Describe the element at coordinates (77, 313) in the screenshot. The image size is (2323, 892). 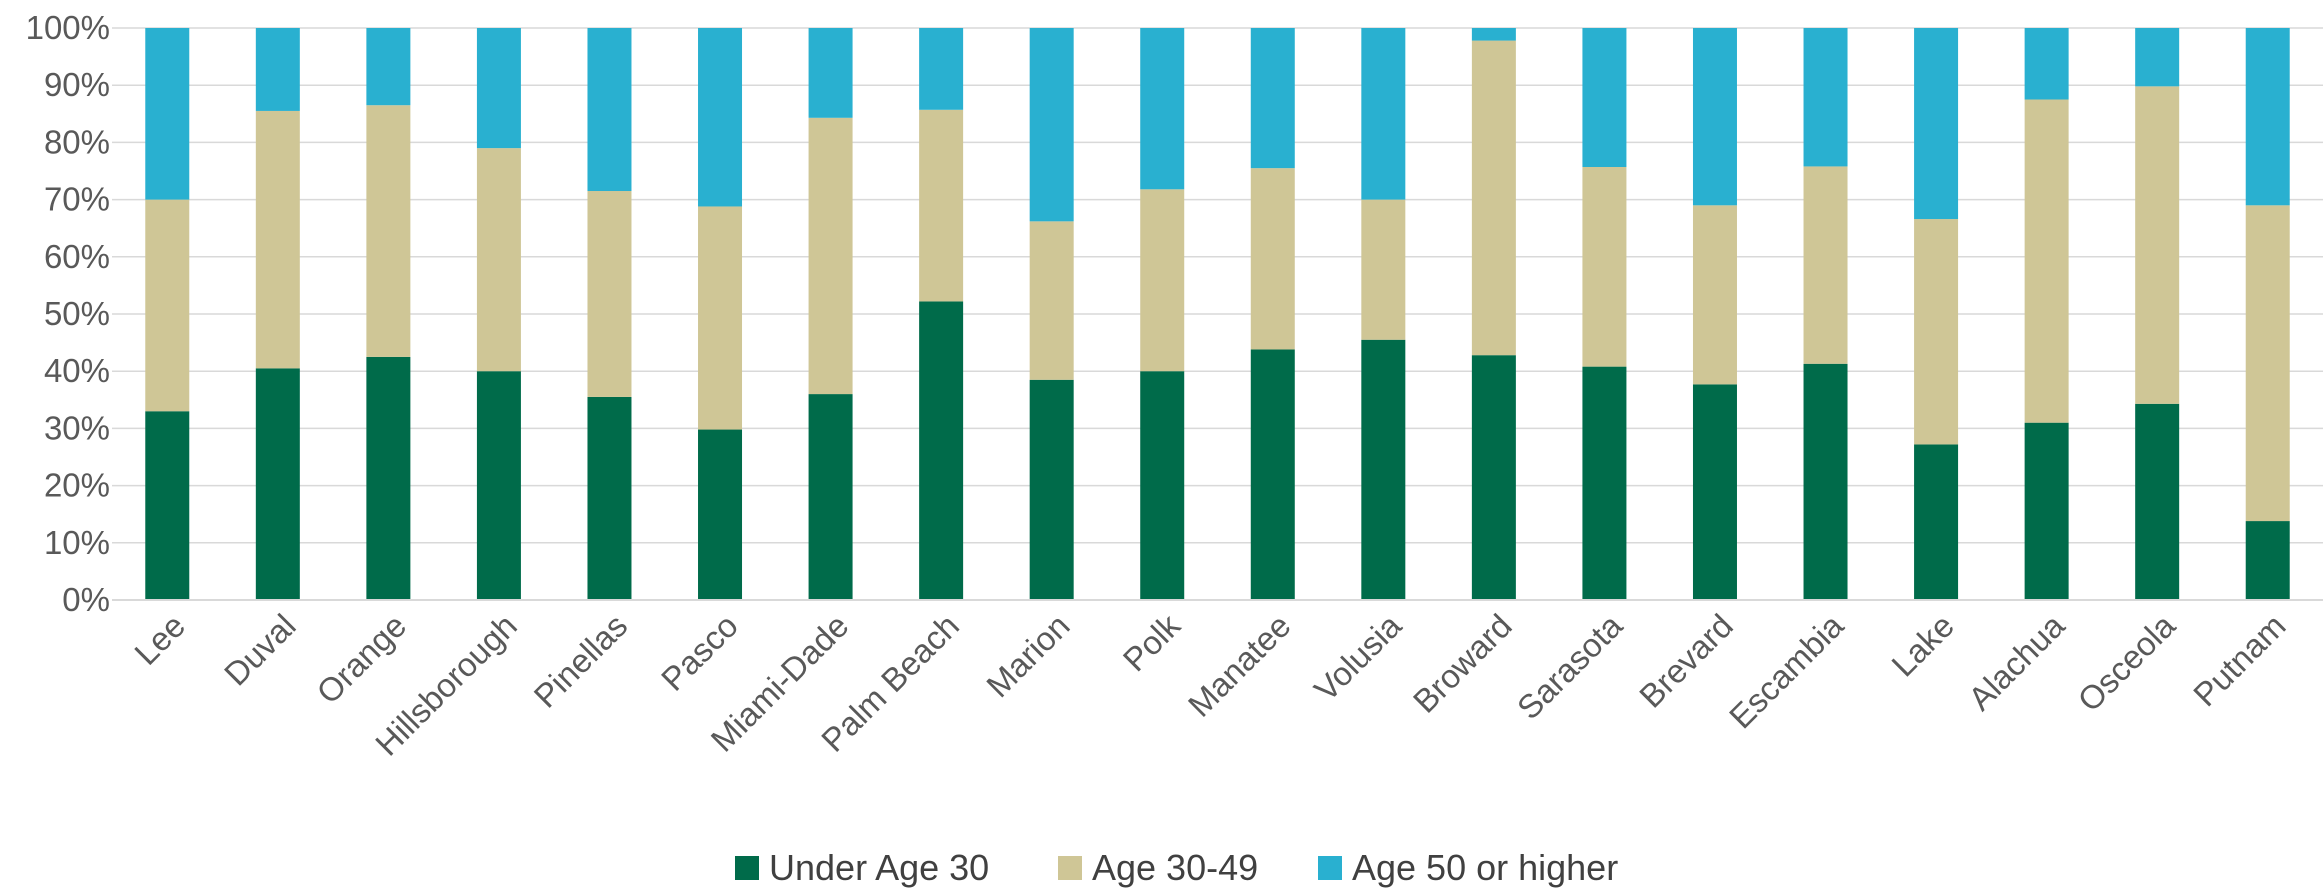
I see `y-tick-label: 50%` at that location.